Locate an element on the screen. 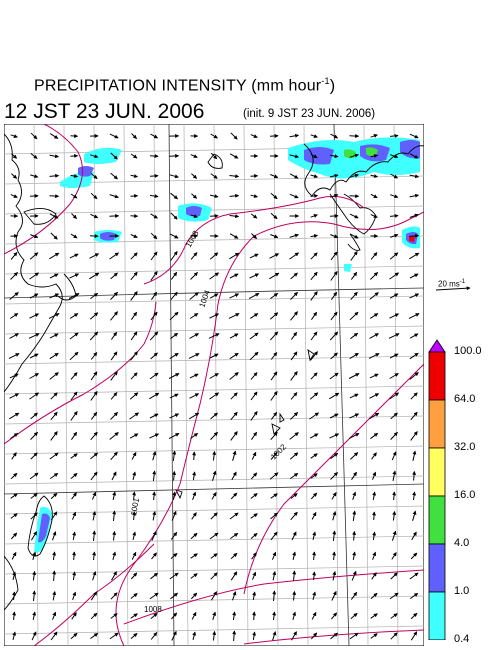 The width and height of the screenshot is (500, 650). colorbar-top-triangle is located at coordinates (437, 346).